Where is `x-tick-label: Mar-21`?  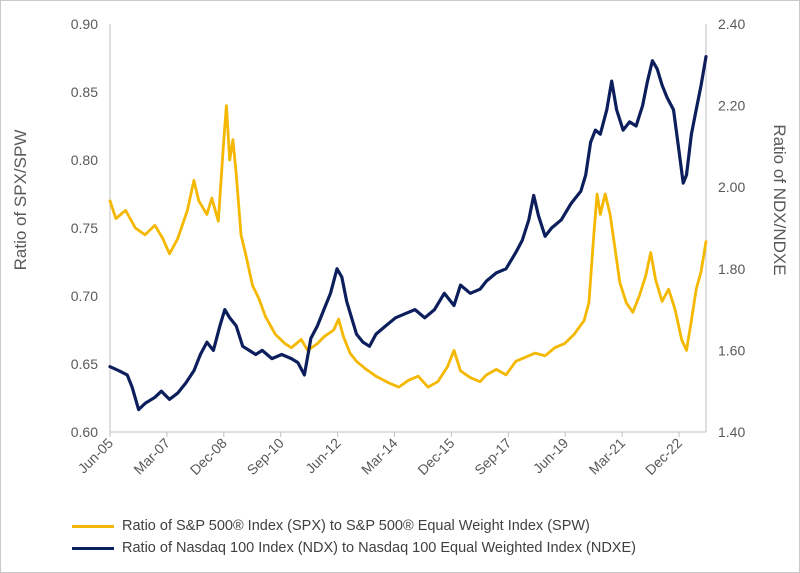 x-tick-label: Mar-21 is located at coordinates (607, 456).